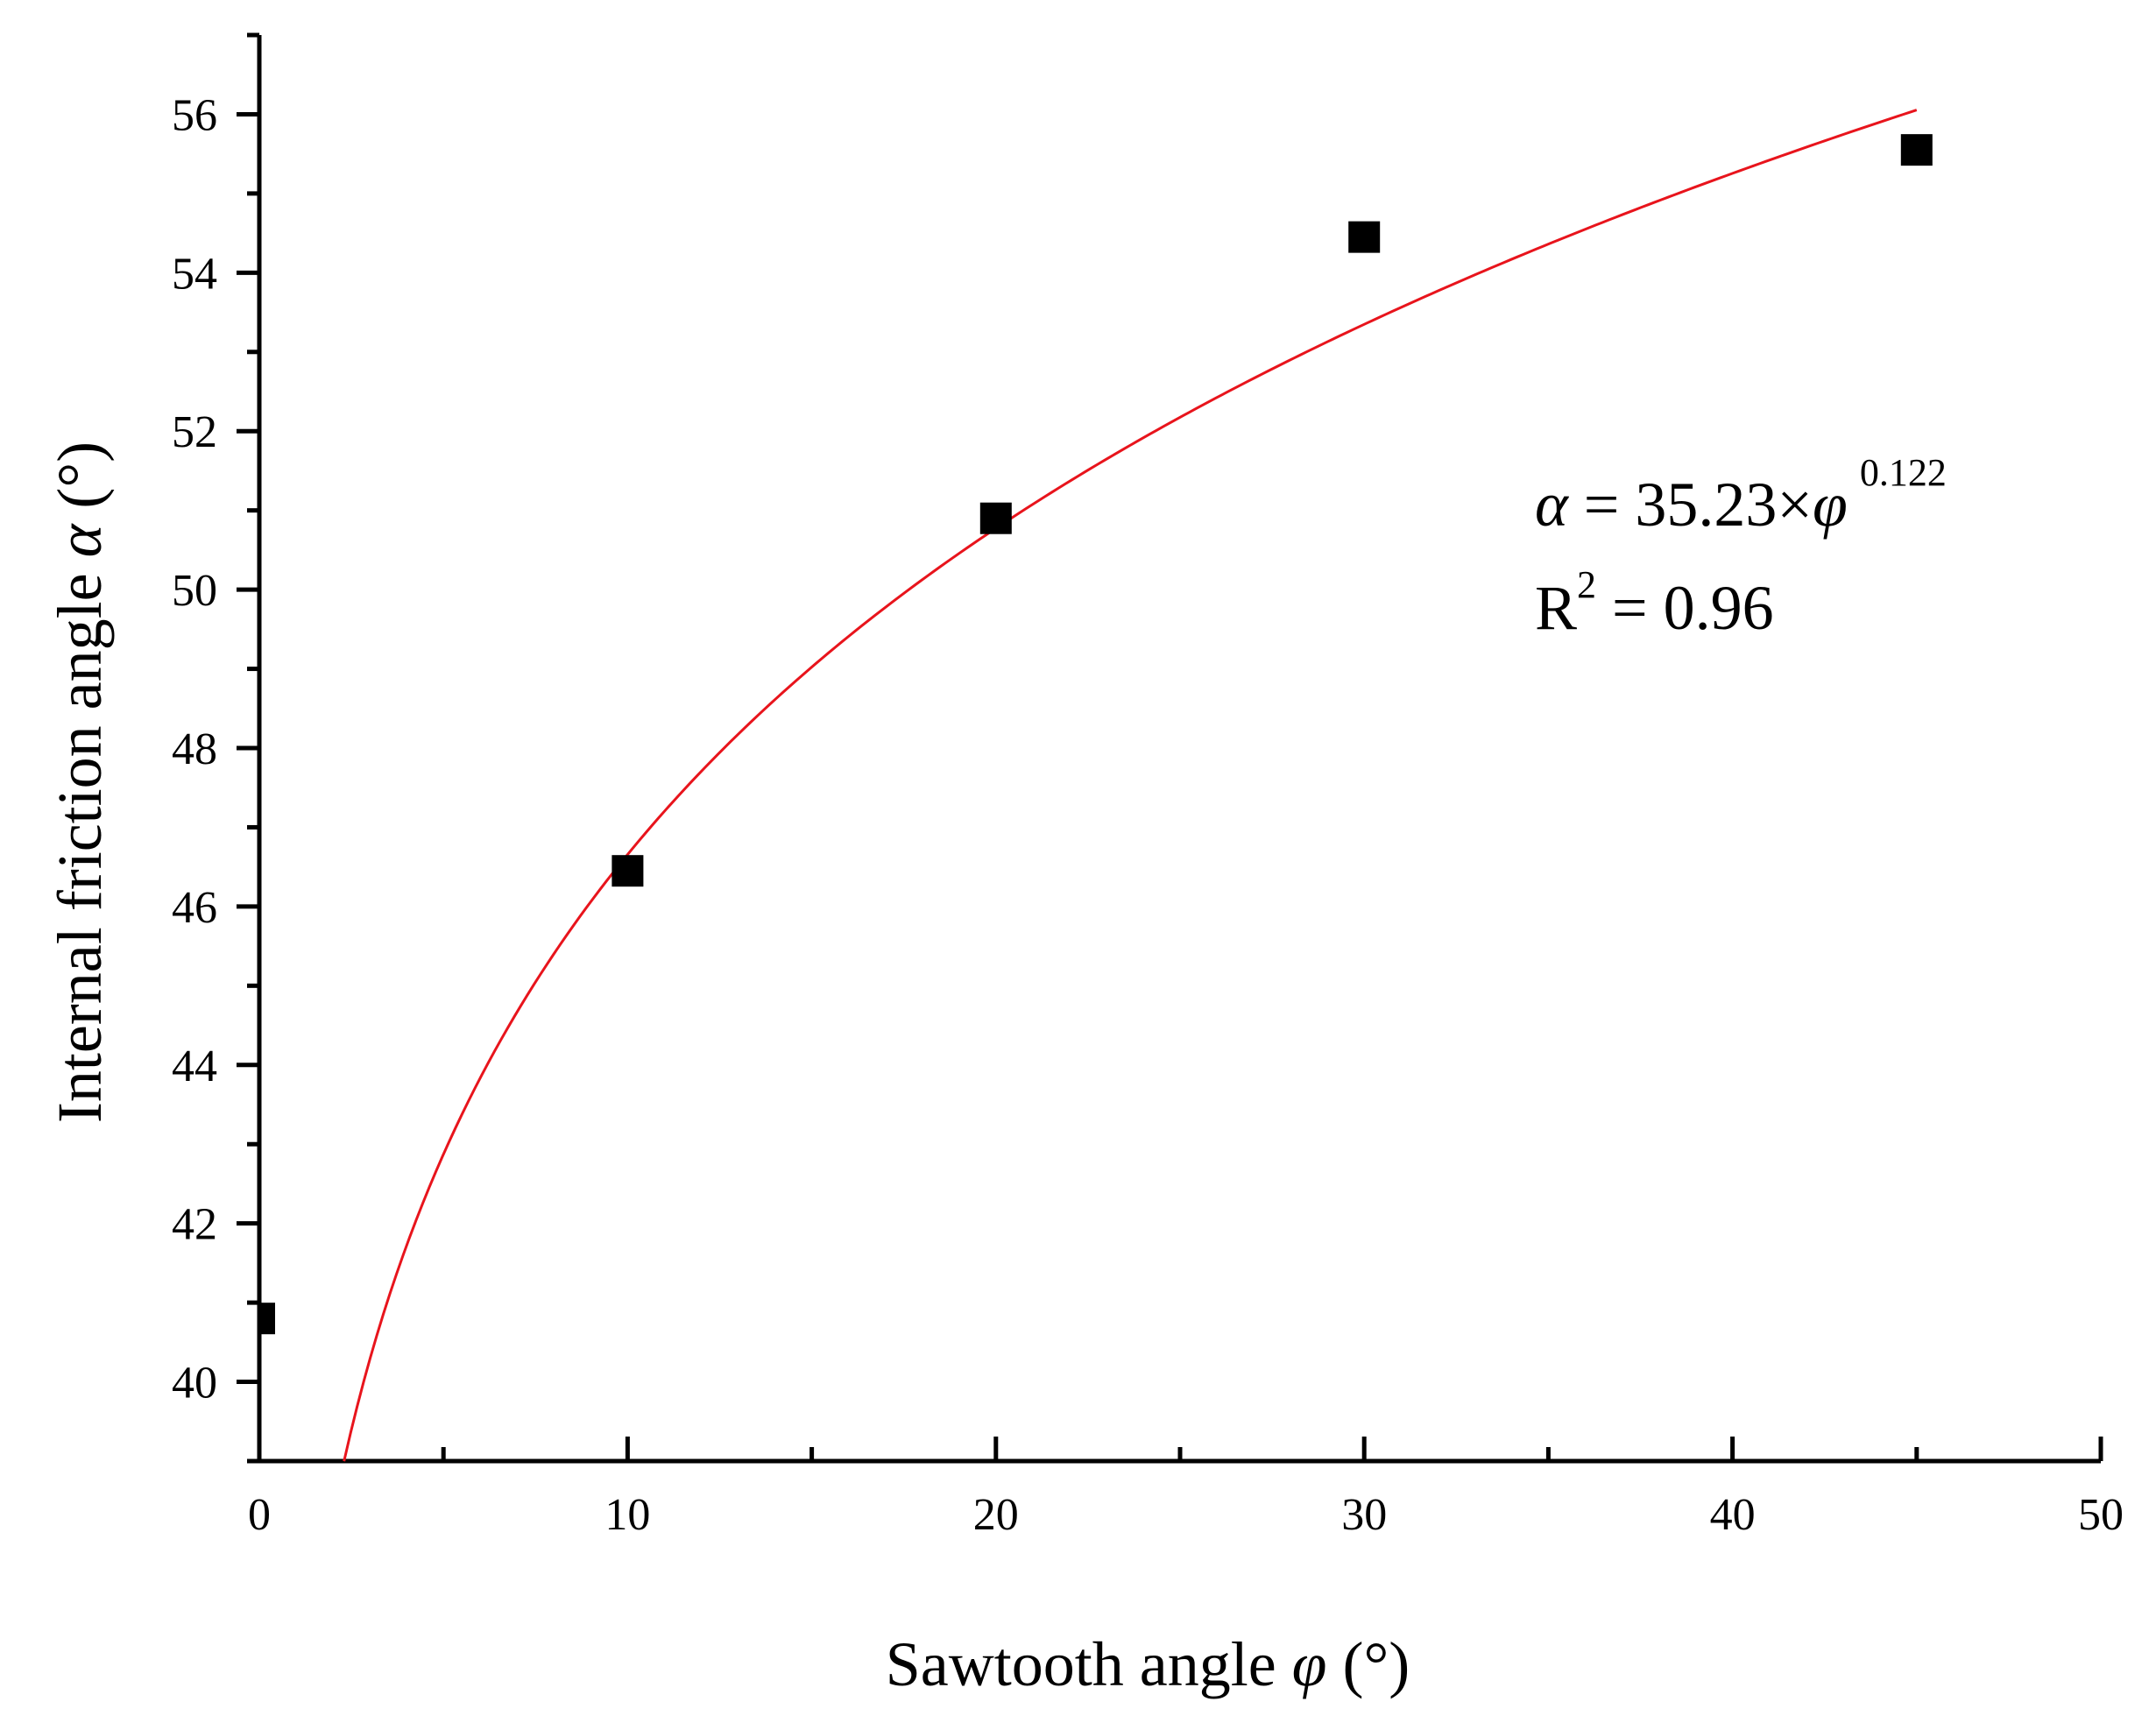 This screenshot has width=2156, height=1730. What do you see at coordinates (195, 115) in the screenshot?
I see `y-tick-label: 56` at bounding box center [195, 115].